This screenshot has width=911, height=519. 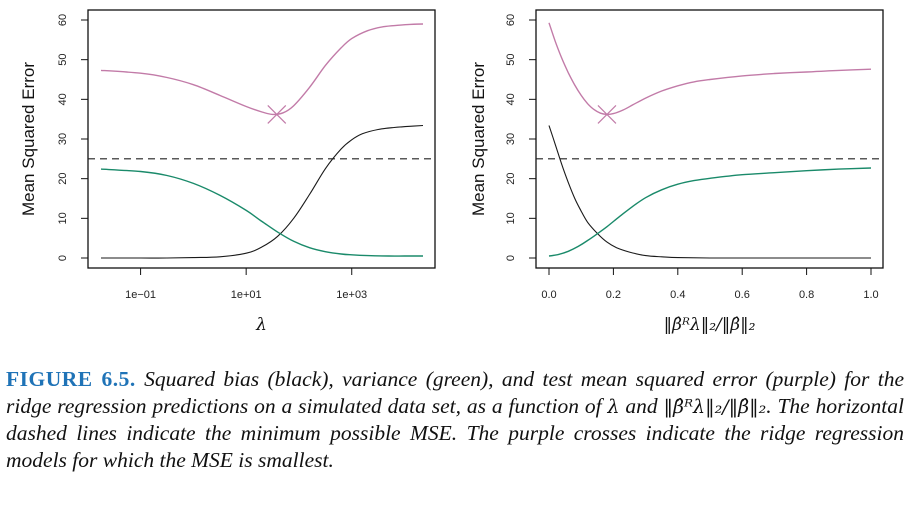 What do you see at coordinates (677, 295) in the screenshot?
I see `x-tick-label: 0.4` at bounding box center [677, 295].